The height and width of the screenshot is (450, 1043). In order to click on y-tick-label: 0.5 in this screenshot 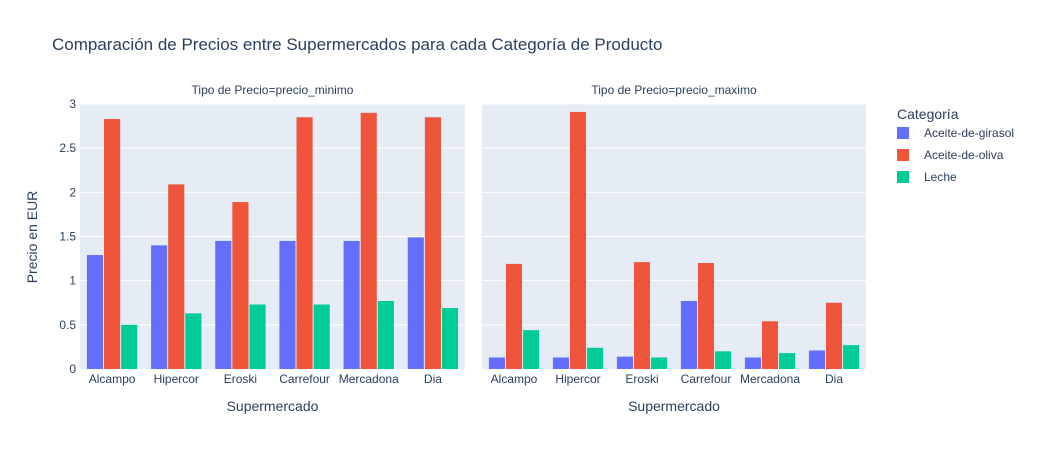, I will do `click(67, 325)`.